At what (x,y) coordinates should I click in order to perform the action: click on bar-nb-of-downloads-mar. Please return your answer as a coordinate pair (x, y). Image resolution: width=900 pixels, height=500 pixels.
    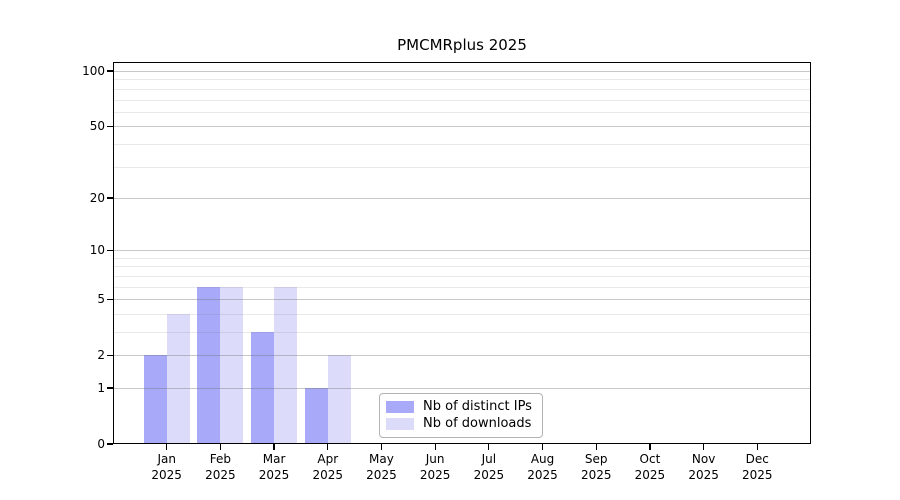
    Looking at the image, I should click on (286, 365).